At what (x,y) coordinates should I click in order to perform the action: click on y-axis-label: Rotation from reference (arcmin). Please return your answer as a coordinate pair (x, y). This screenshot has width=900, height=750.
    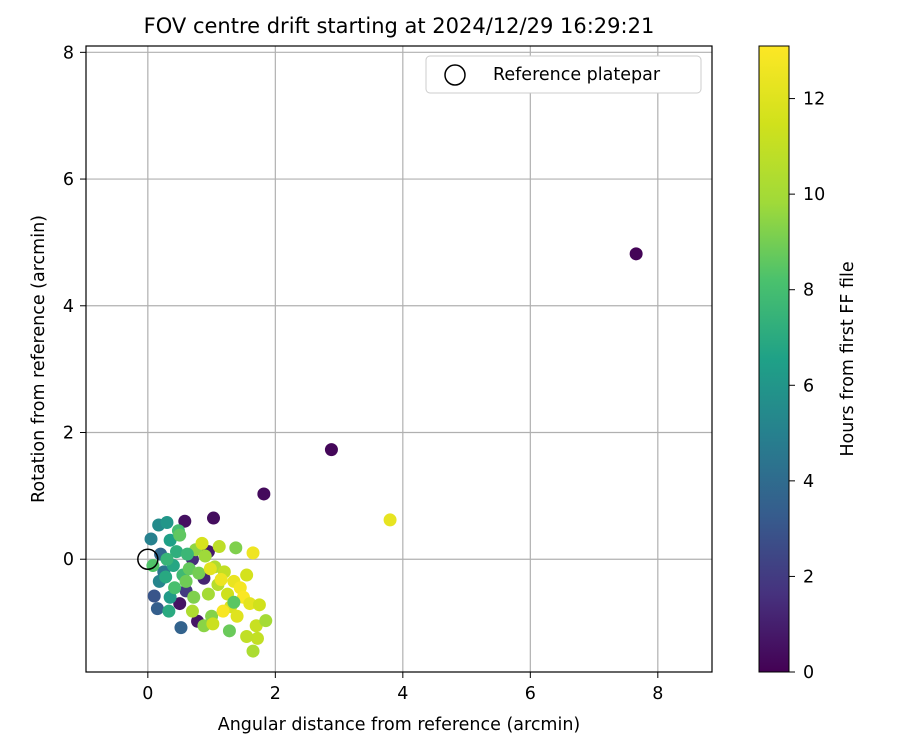
    Looking at the image, I should click on (39, 359).